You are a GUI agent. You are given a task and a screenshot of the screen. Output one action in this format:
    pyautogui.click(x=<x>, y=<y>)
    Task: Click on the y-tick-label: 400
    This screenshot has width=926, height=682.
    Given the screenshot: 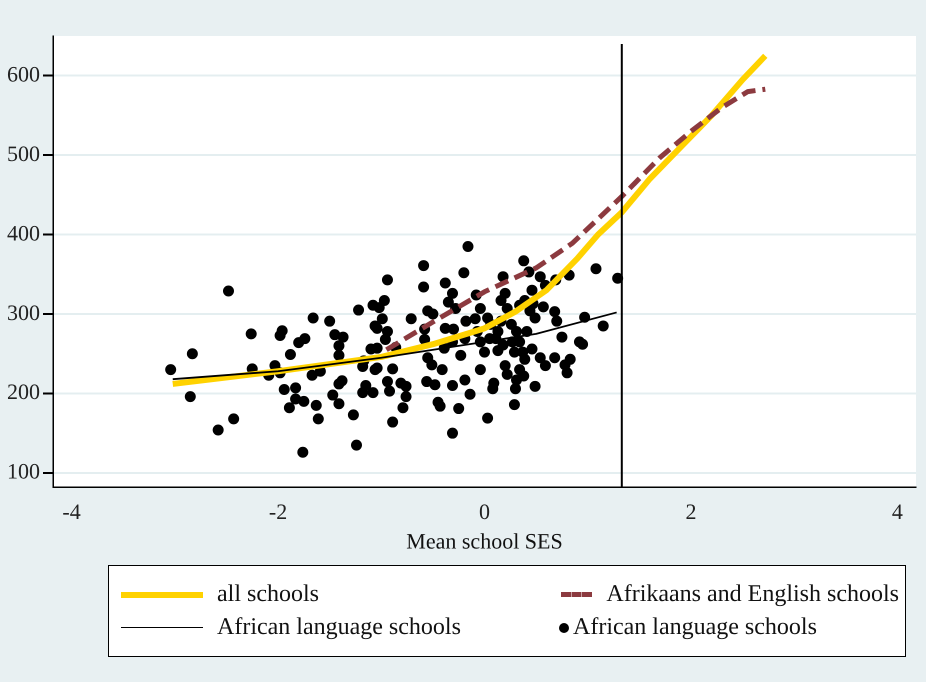 What is the action you would take?
    pyautogui.click(x=23, y=233)
    